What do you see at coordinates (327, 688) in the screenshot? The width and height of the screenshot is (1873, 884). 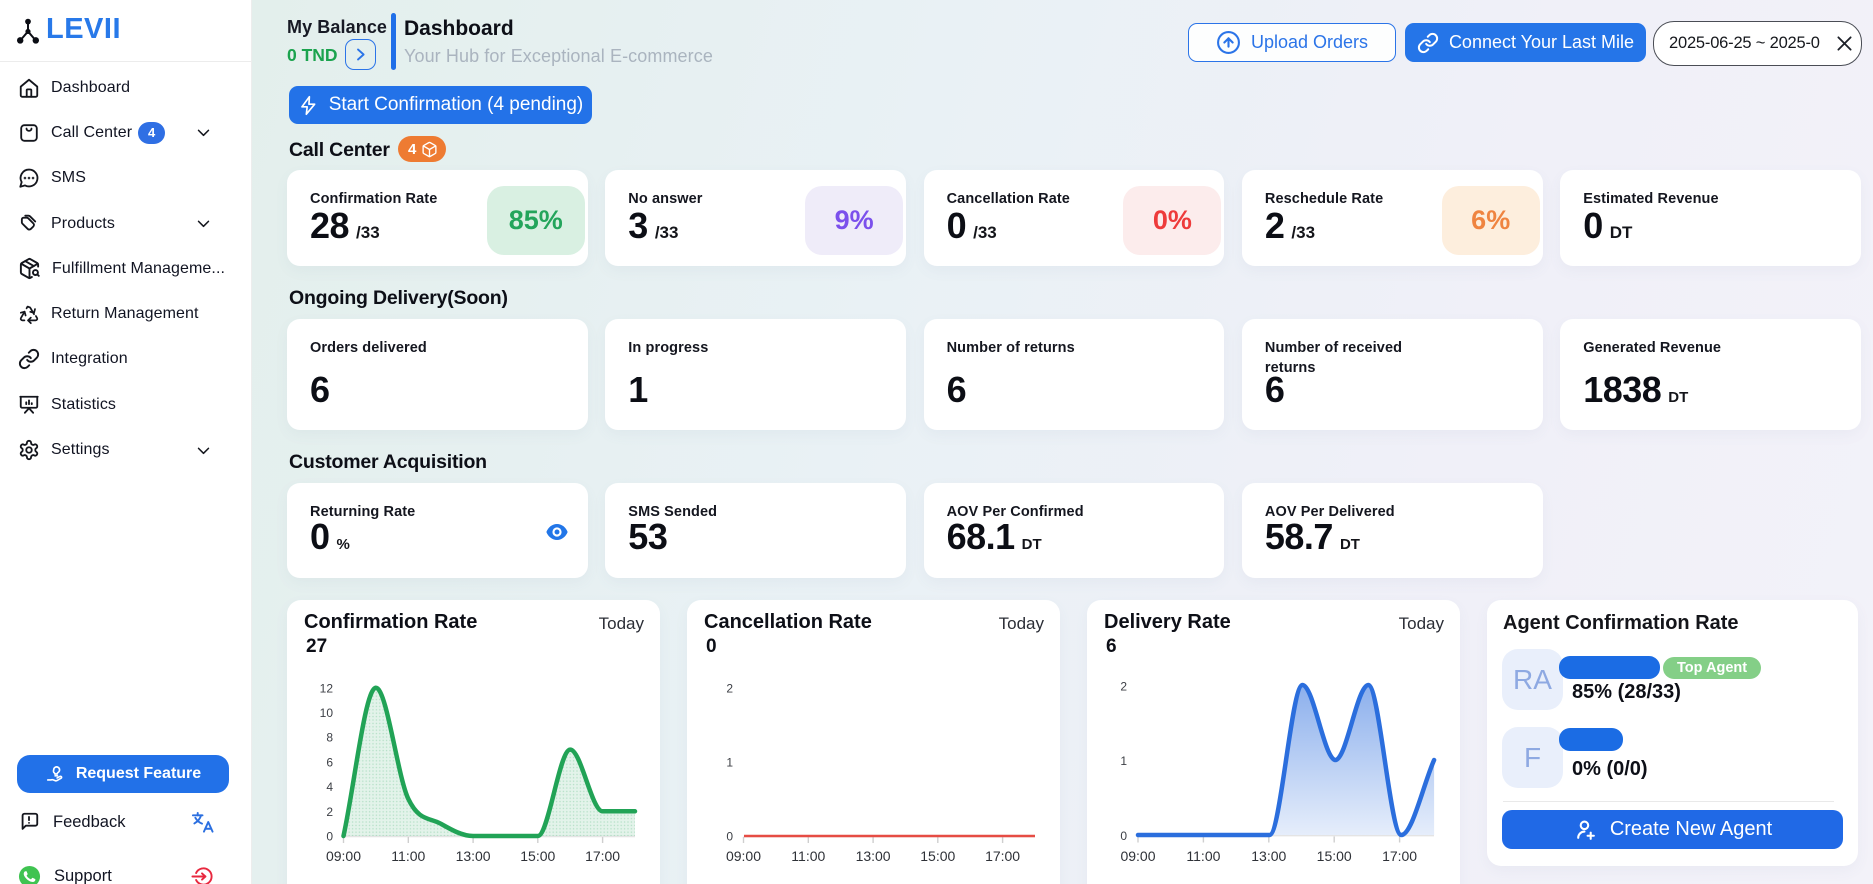 I see `svg-text: 12` at bounding box center [327, 688].